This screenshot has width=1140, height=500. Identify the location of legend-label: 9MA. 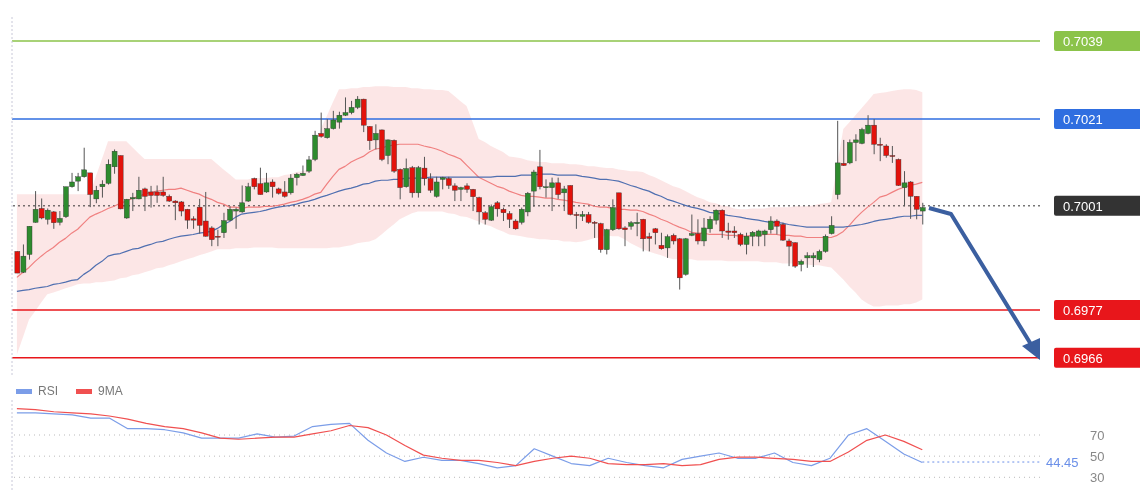
(110, 391).